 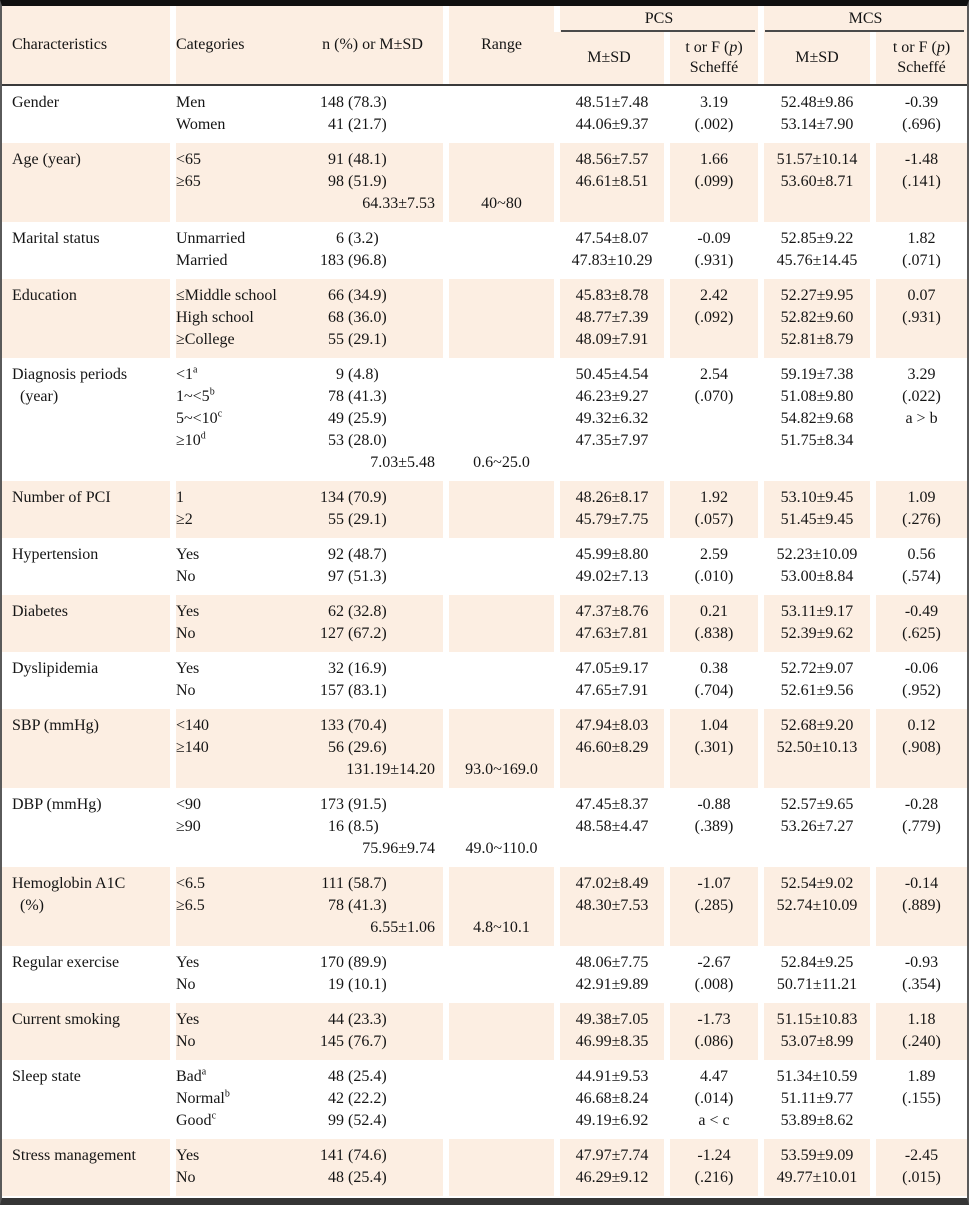 I want to click on cell-pcs-msd: 45.99±8.80 49.02±7.13, so click(x=609, y=566).